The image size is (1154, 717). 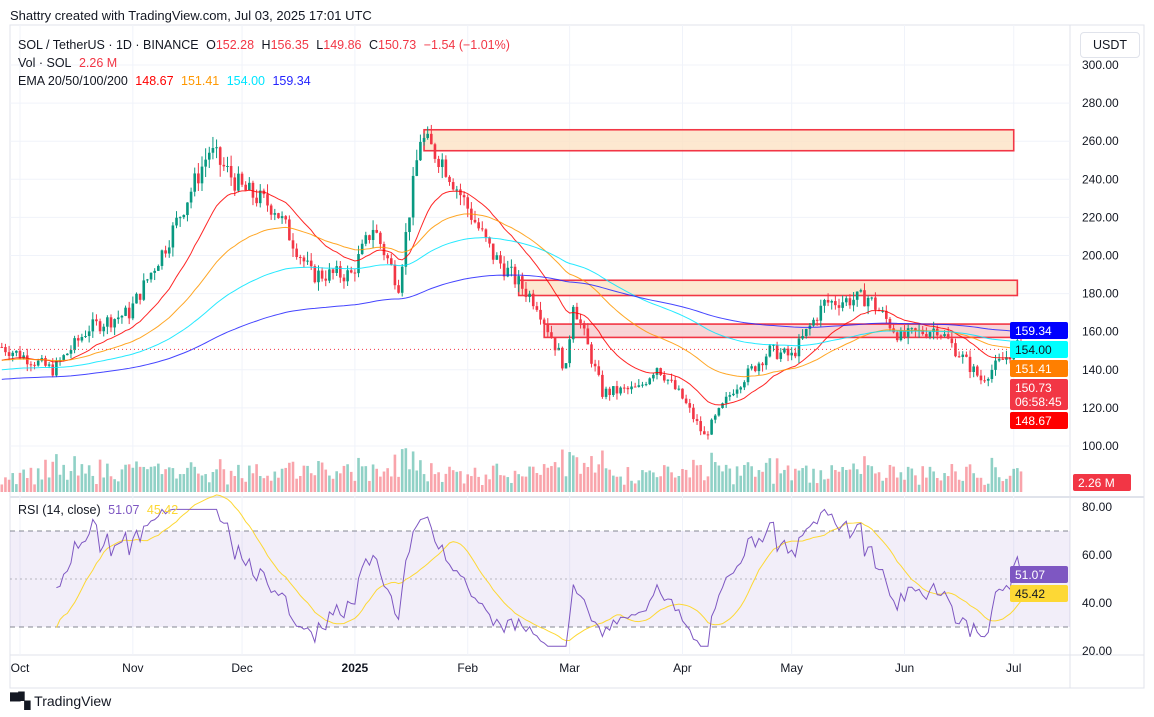 What do you see at coordinates (1100, 294) in the screenshot?
I see `price-tick: 180.00` at bounding box center [1100, 294].